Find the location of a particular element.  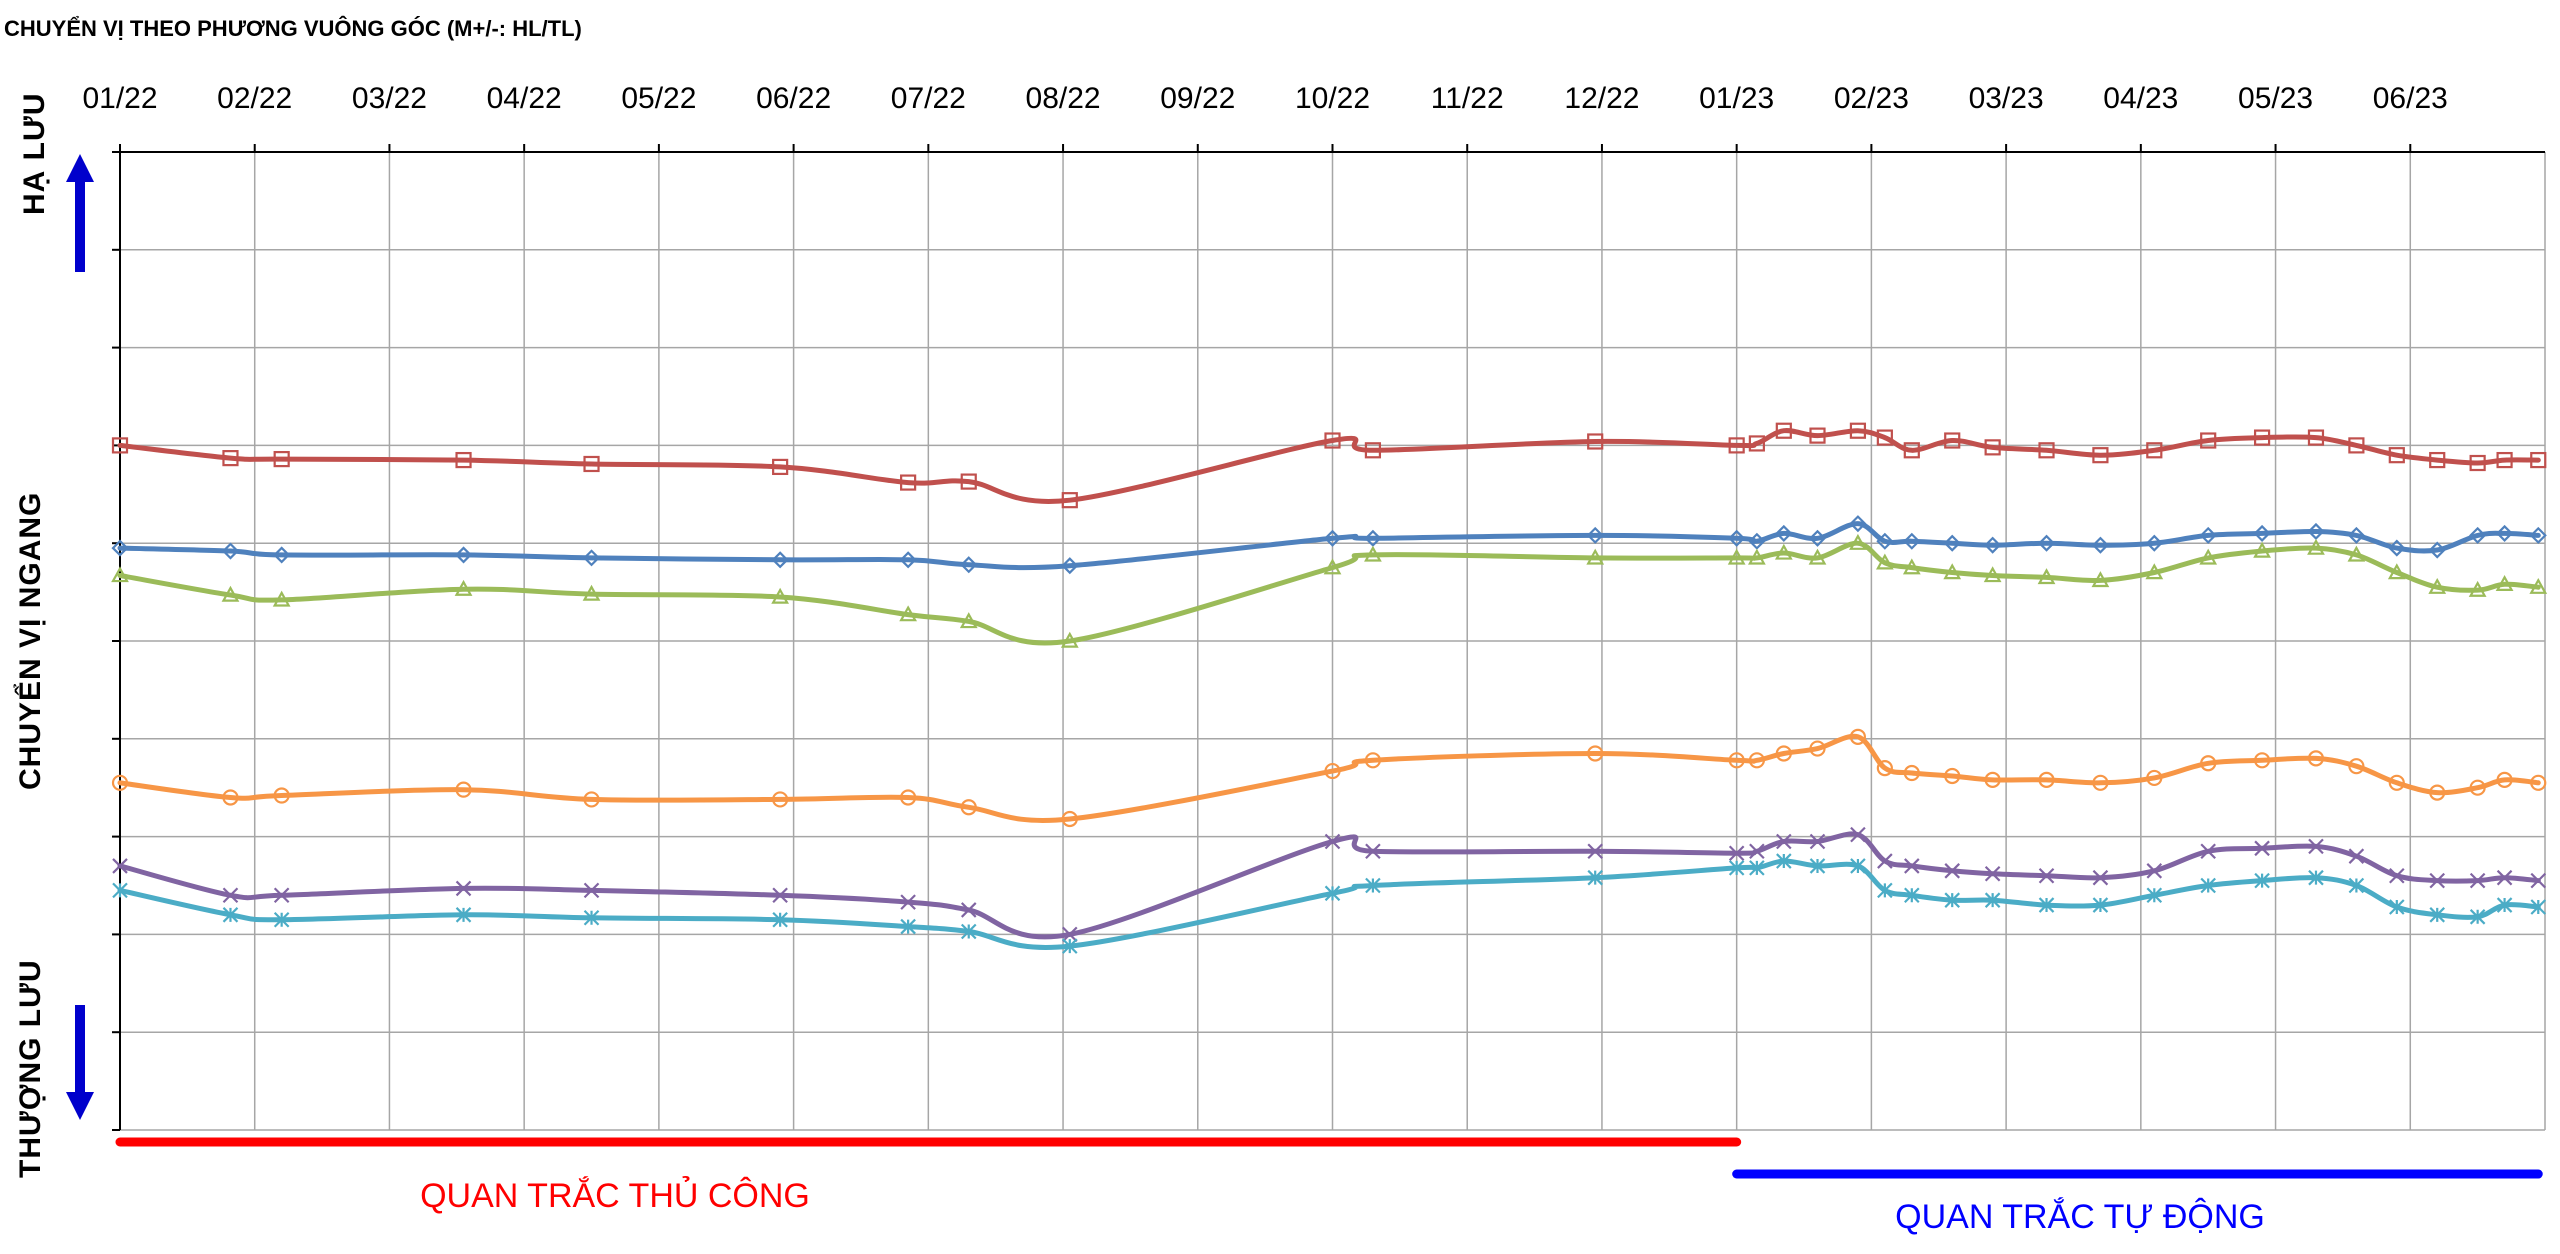

x-tick-label: 09/22 is located at coordinates (1197, 98).